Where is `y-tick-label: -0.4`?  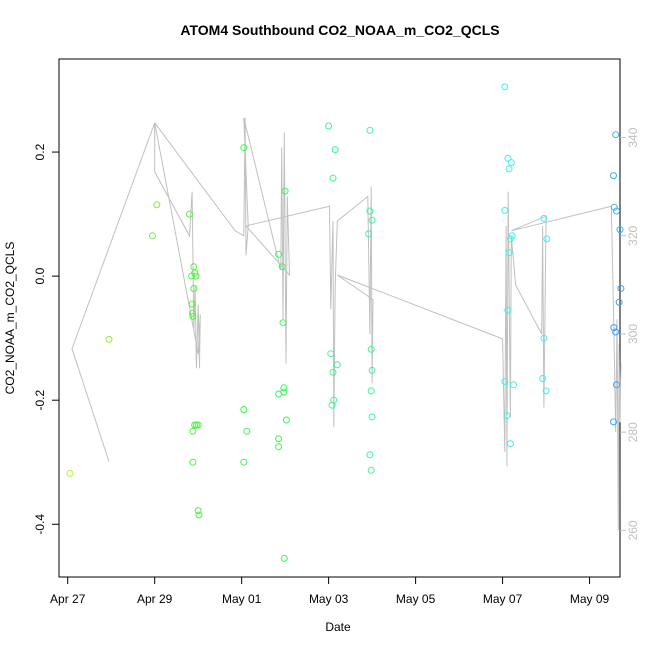 y-tick-label: -0.4 is located at coordinates (40, 524).